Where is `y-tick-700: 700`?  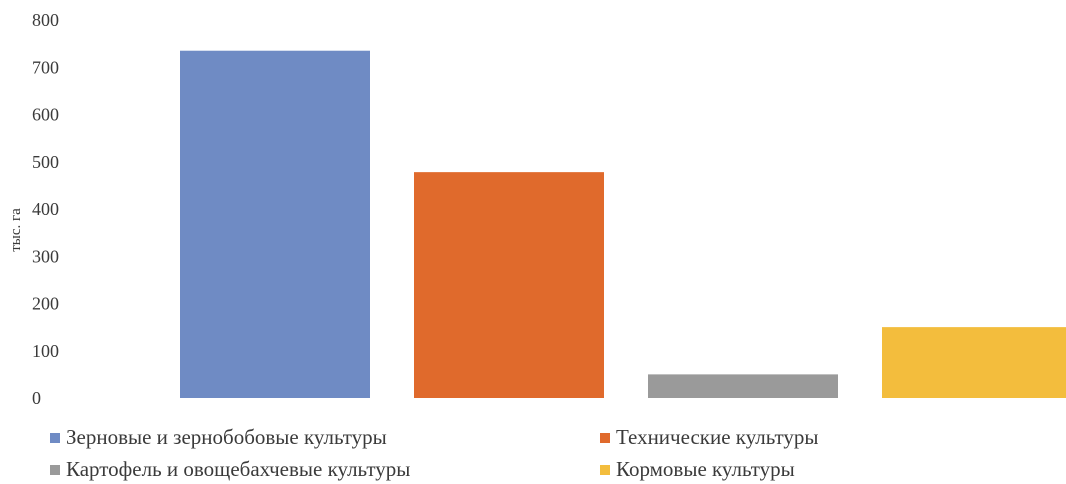
y-tick-700: 700 is located at coordinates (45, 67).